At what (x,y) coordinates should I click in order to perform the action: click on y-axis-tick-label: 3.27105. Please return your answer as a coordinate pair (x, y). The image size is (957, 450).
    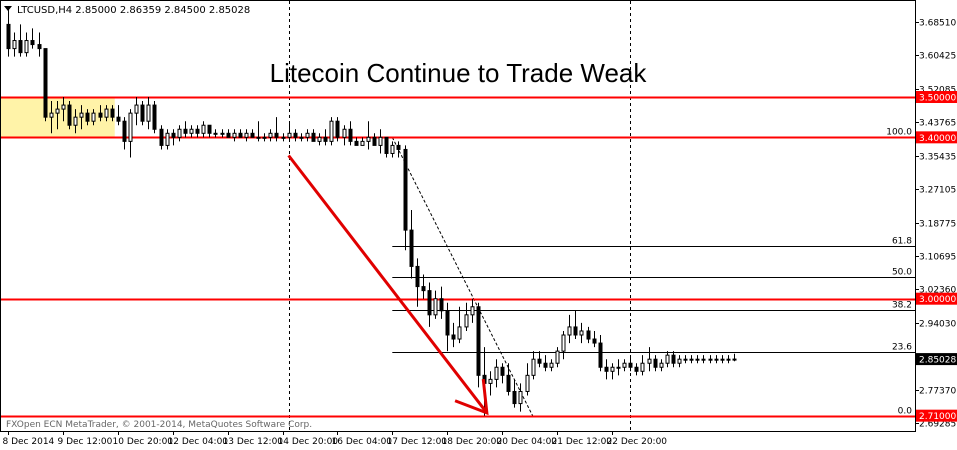
    Looking at the image, I should click on (937, 191).